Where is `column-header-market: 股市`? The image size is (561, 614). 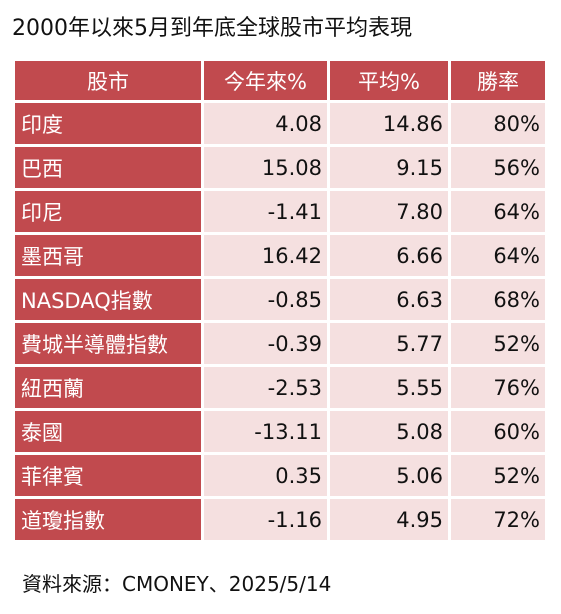
column-header-market: 股市 is located at coordinates (108, 80).